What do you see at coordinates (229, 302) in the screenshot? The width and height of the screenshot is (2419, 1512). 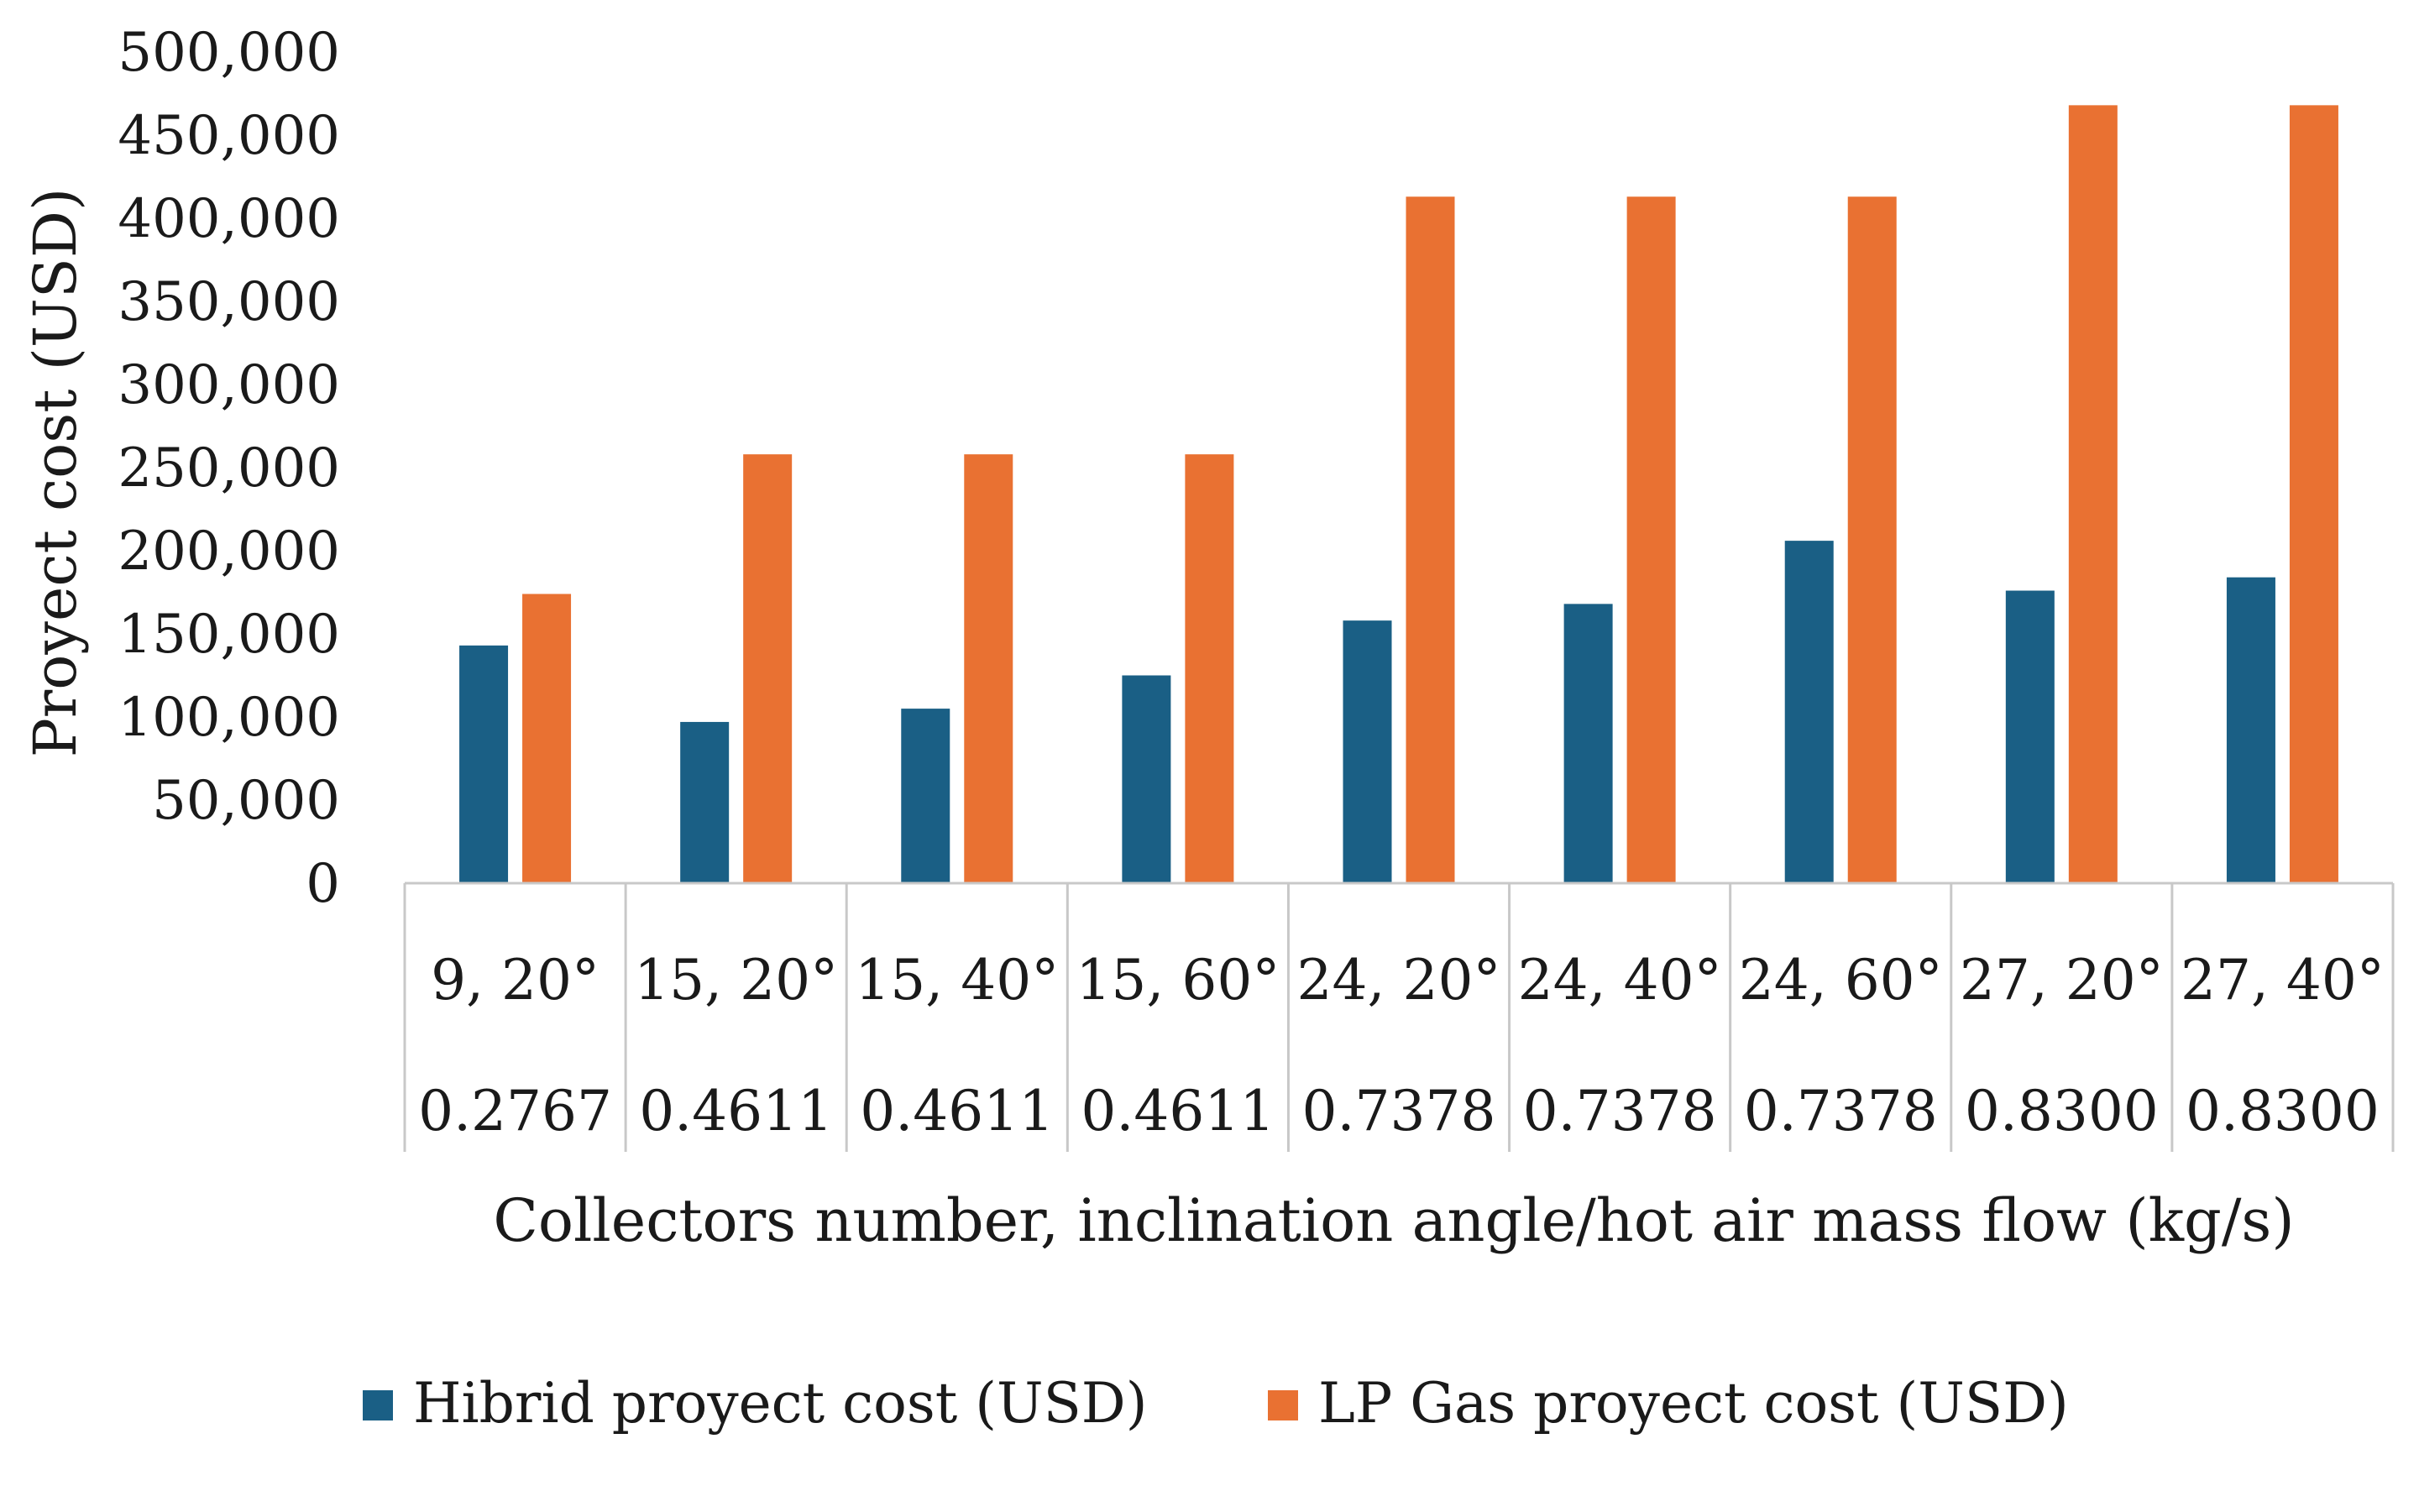 I see `y-tick-label: 350,000` at bounding box center [229, 302].